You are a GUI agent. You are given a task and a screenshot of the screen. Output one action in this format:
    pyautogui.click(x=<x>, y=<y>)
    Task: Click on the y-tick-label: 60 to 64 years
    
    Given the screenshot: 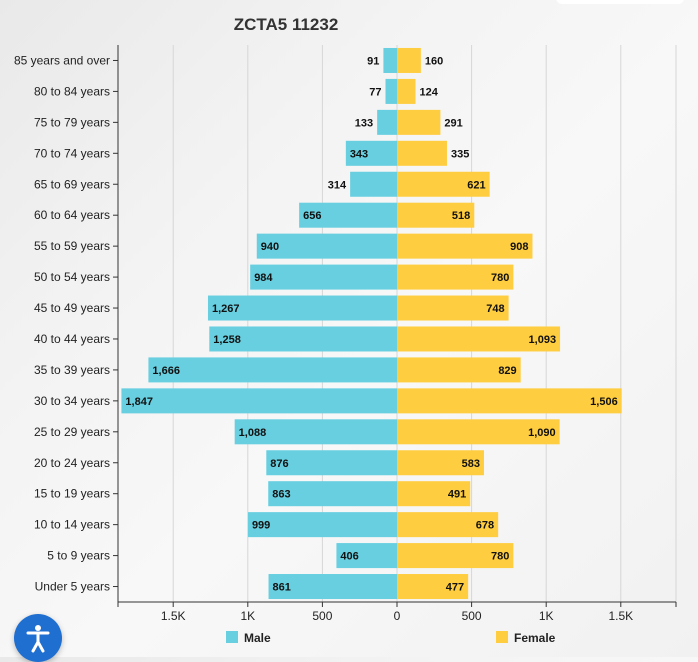 What is the action you would take?
    pyautogui.click(x=72, y=215)
    